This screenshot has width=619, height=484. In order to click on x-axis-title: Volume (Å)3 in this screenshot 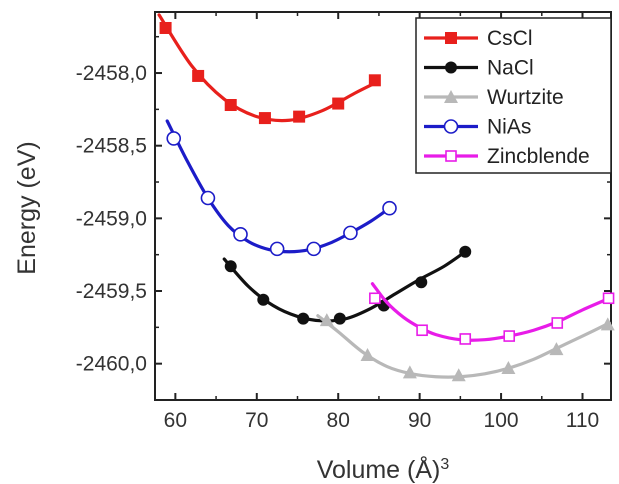, I will do `click(383, 469)`.